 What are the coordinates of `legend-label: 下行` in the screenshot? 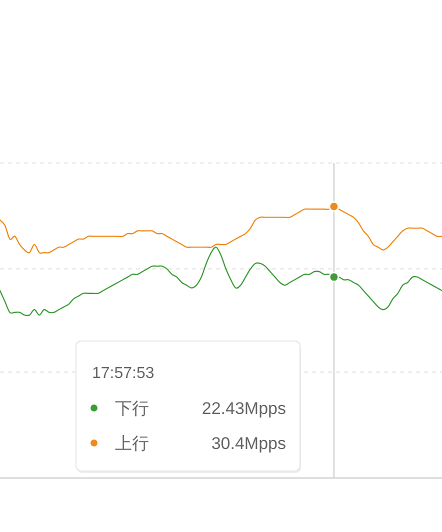 It's located at (132, 408).